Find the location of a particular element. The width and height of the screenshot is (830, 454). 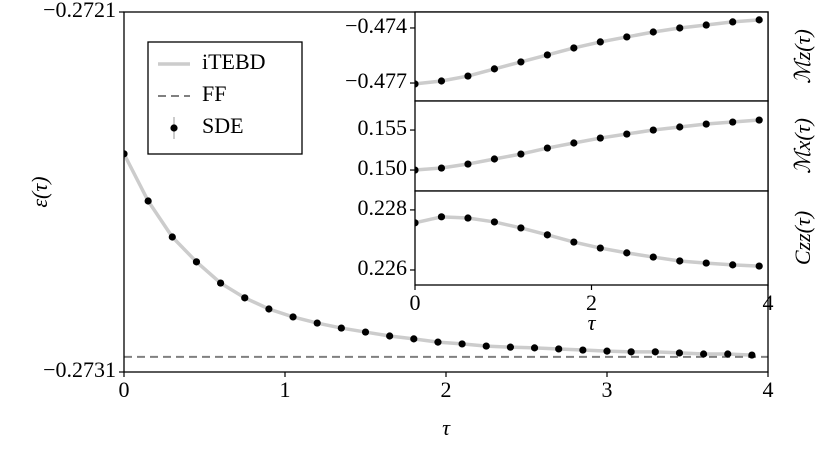

y-axis-label: ε(τ) is located at coordinates (39, 191).